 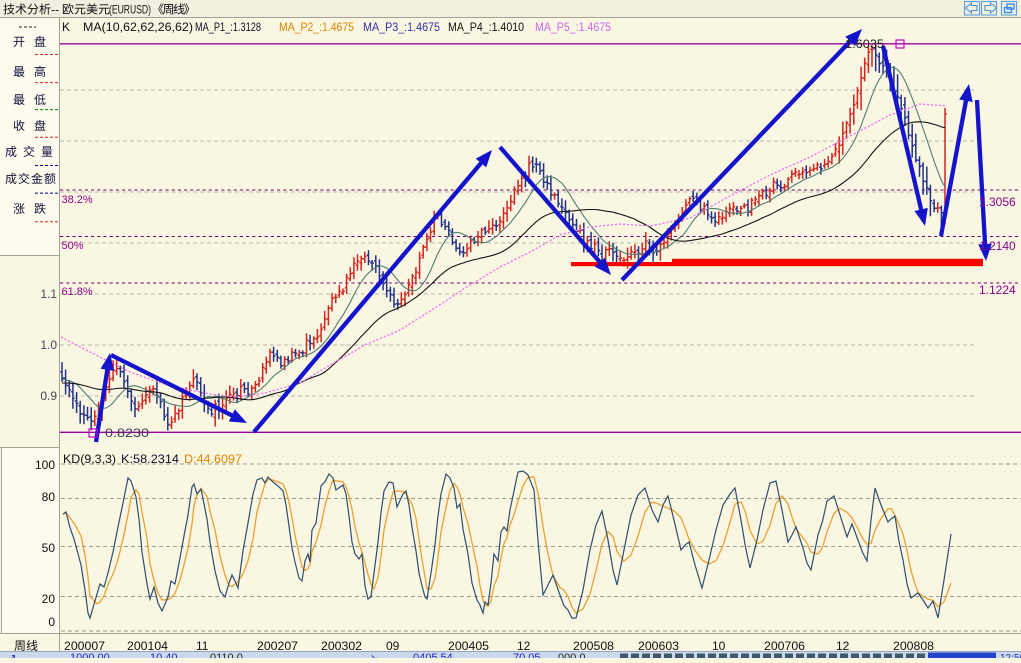 What do you see at coordinates (468, 646) in the screenshot?
I see `svg-text: 200405` at bounding box center [468, 646].